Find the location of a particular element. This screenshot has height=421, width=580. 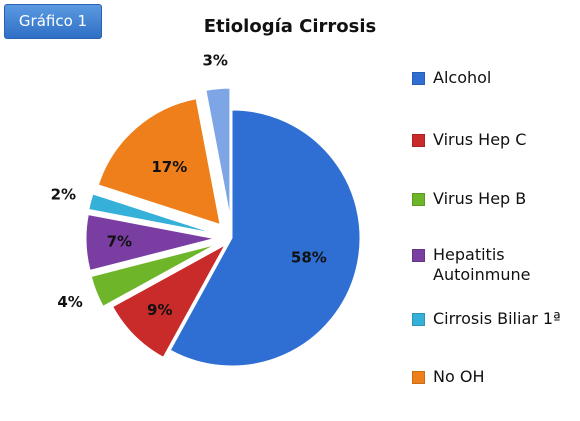

legend-label: Virus Hep B is located at coordinates (480, 198).